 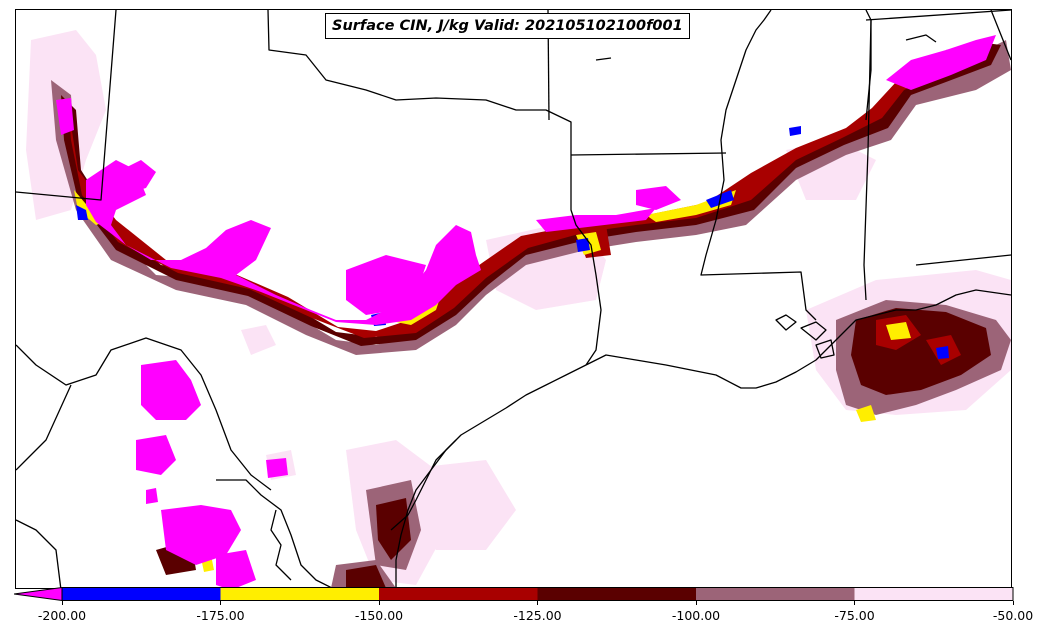 I want to click on colorbar-tick-label: -100.00, so click(x=696, y=615).